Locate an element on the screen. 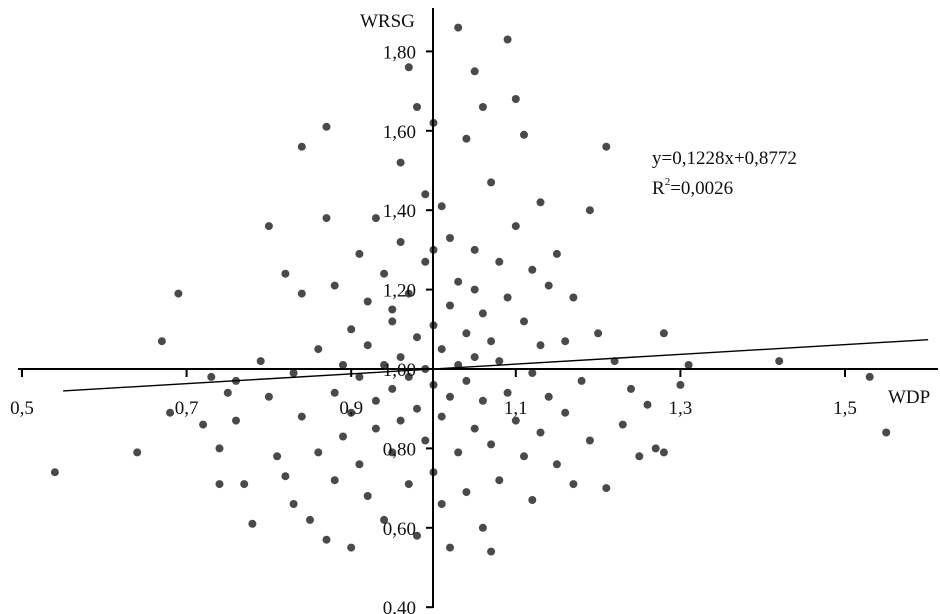 Image resolution: width=940 pixels, height=614 pixels. y-tick-label: 1,80 is located at coordinates (399, 52).